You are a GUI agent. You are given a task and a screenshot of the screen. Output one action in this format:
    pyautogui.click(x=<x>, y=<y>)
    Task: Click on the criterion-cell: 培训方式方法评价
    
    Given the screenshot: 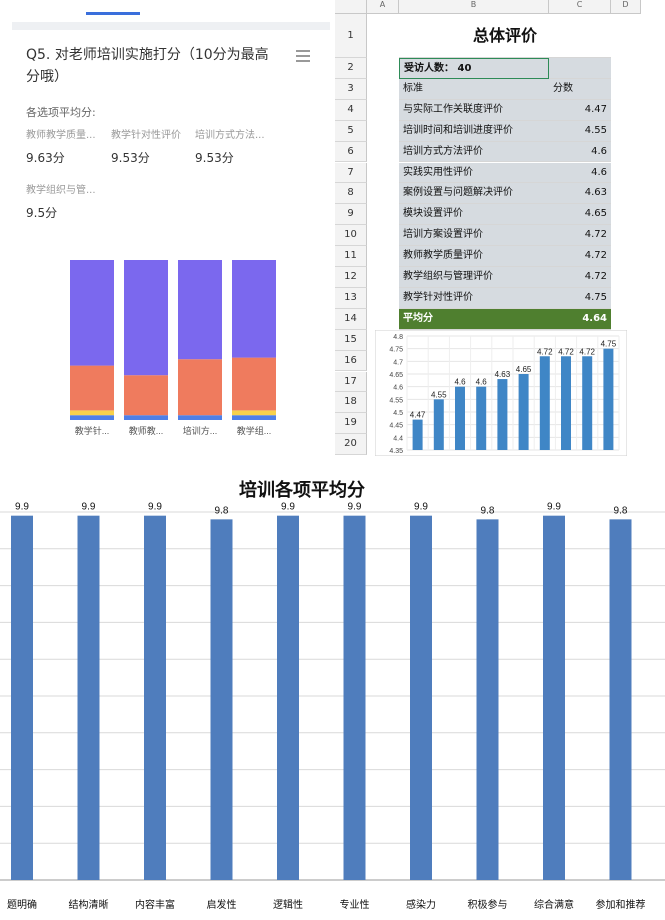 What is the action you would take?
    pyautogui.click(x=474, y=152)
    